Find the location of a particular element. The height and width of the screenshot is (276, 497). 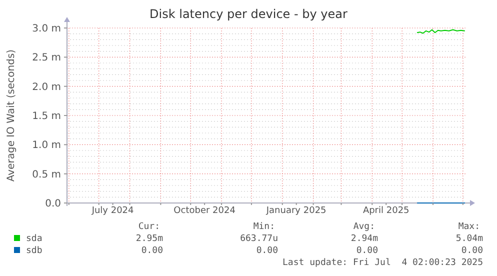

x-tick-label: January 2025 is located at coordinates (295, 211).